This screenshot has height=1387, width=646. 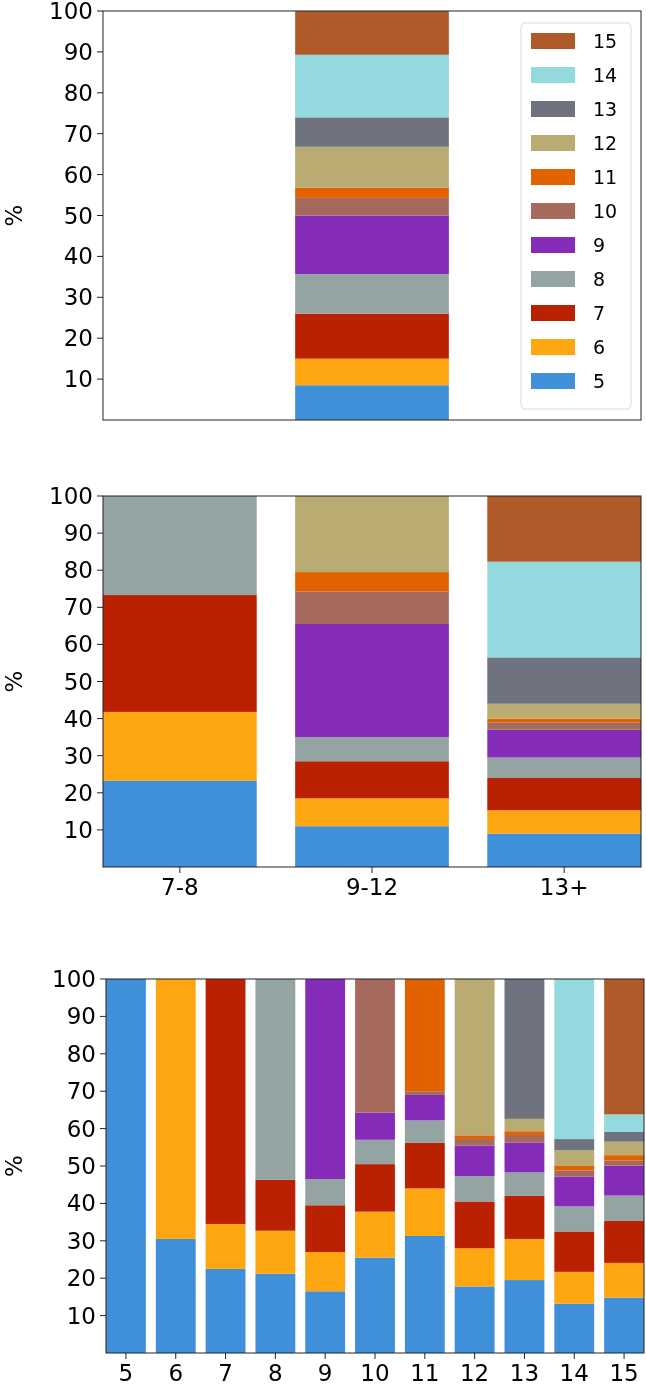 What do you see at coordinates (275, 1373) in the screenshot?
I see `x-tick-label: 8` at bounding box center [275, 1373].